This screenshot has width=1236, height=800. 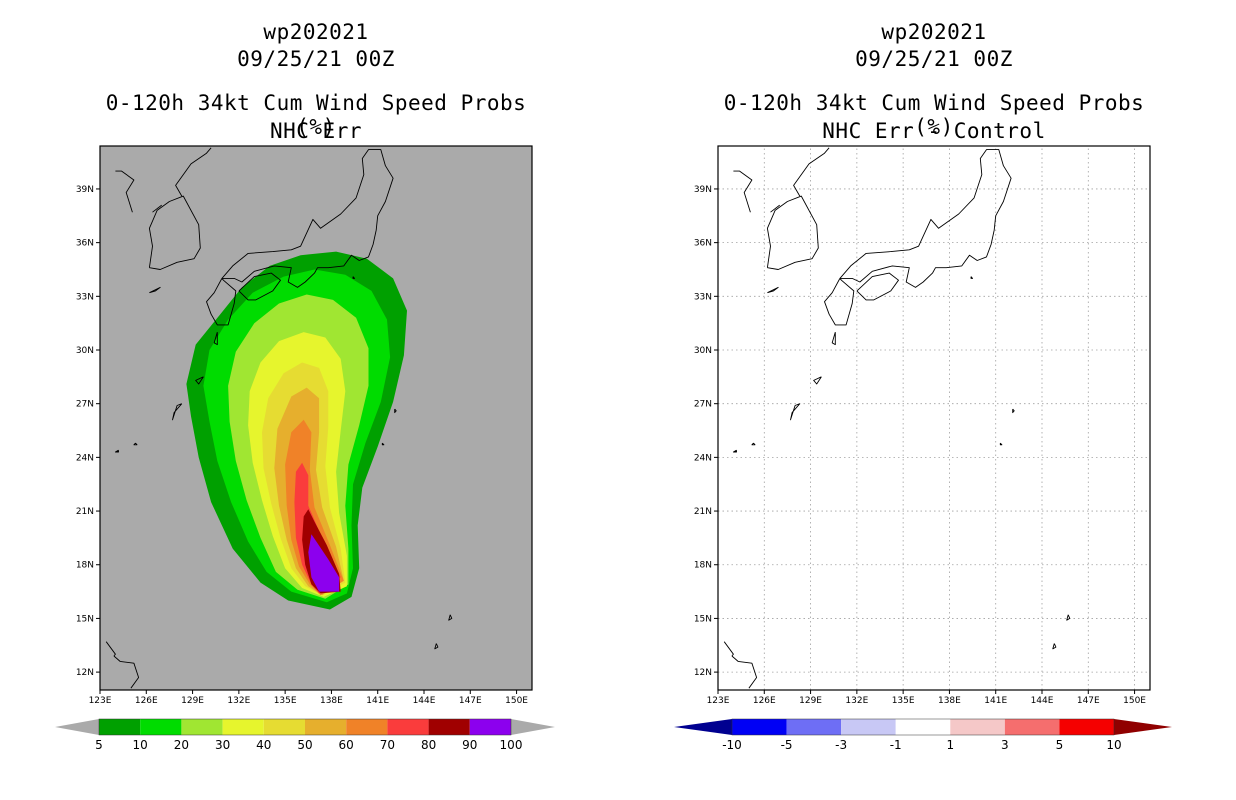 I want to click on right-title-subtitle: NHC Err - Control, so click(x=934, y=131).